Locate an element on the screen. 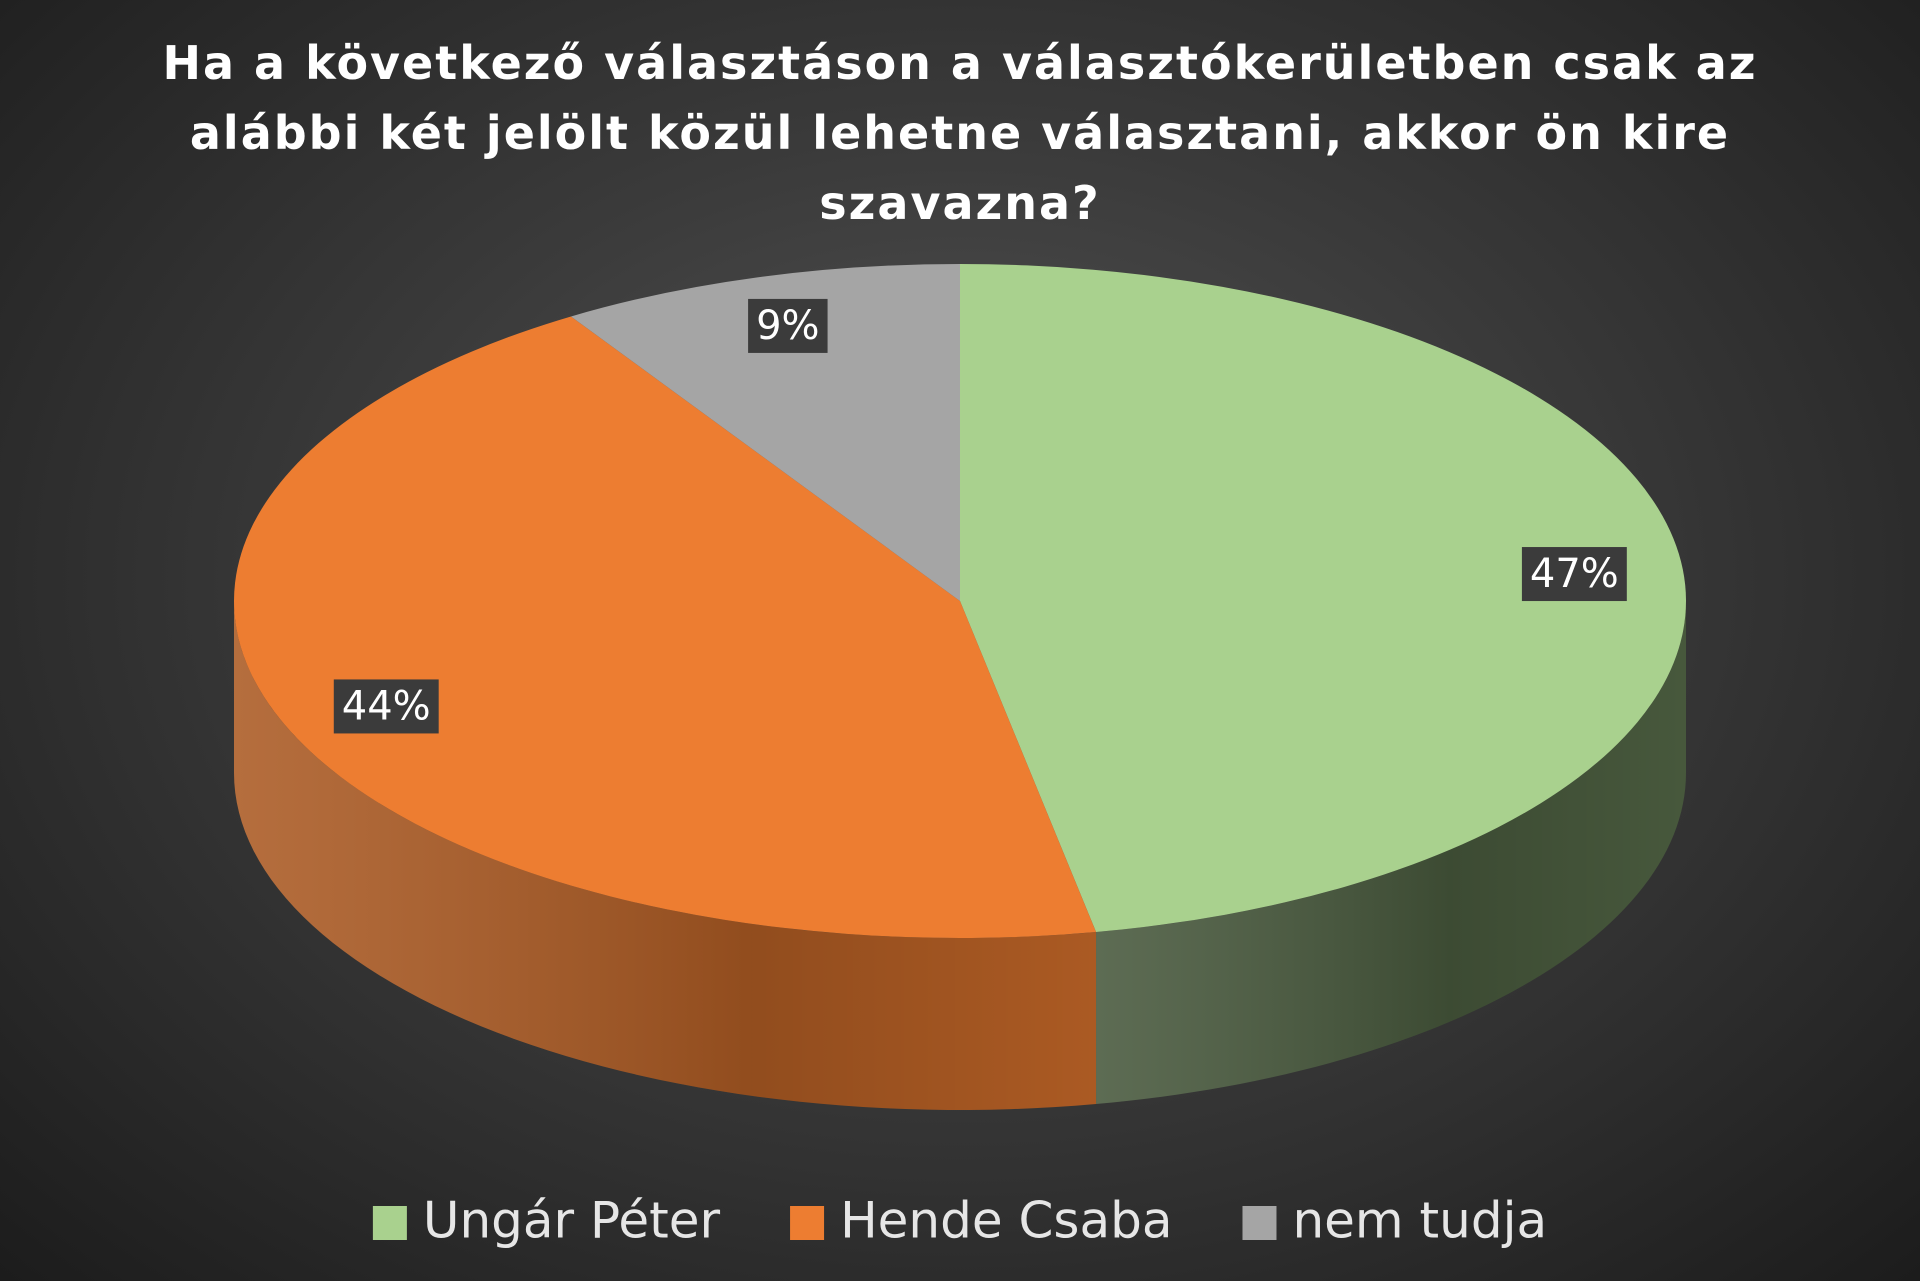 This screenshot has width=1920, height=1281. legend-label: nem tudja is located at coordinates (1419, 1221).